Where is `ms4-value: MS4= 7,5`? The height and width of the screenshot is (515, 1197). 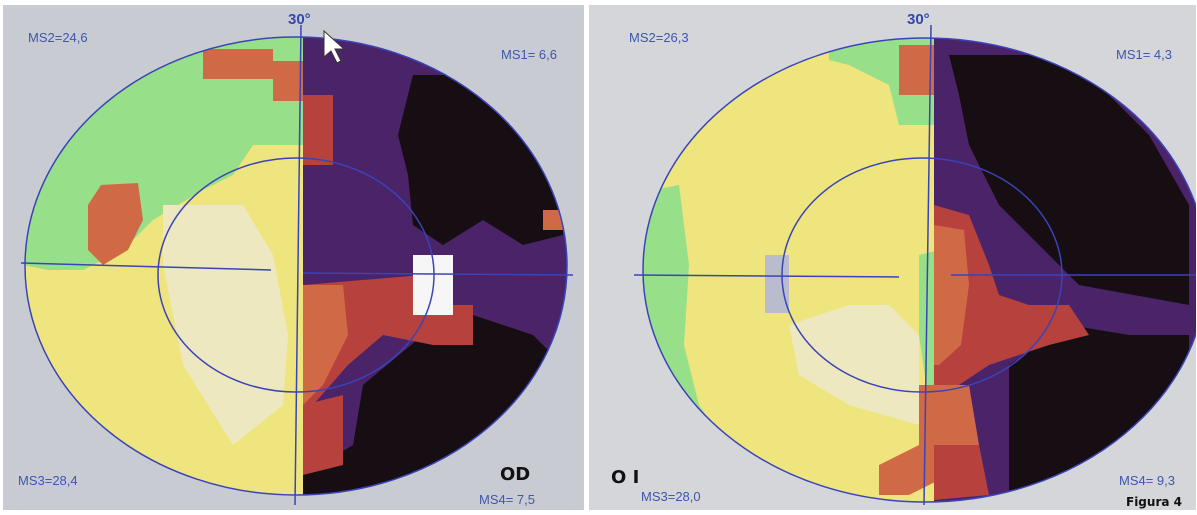 ms4-value: MS4= 7,5 is located at coordinates (507, 499).